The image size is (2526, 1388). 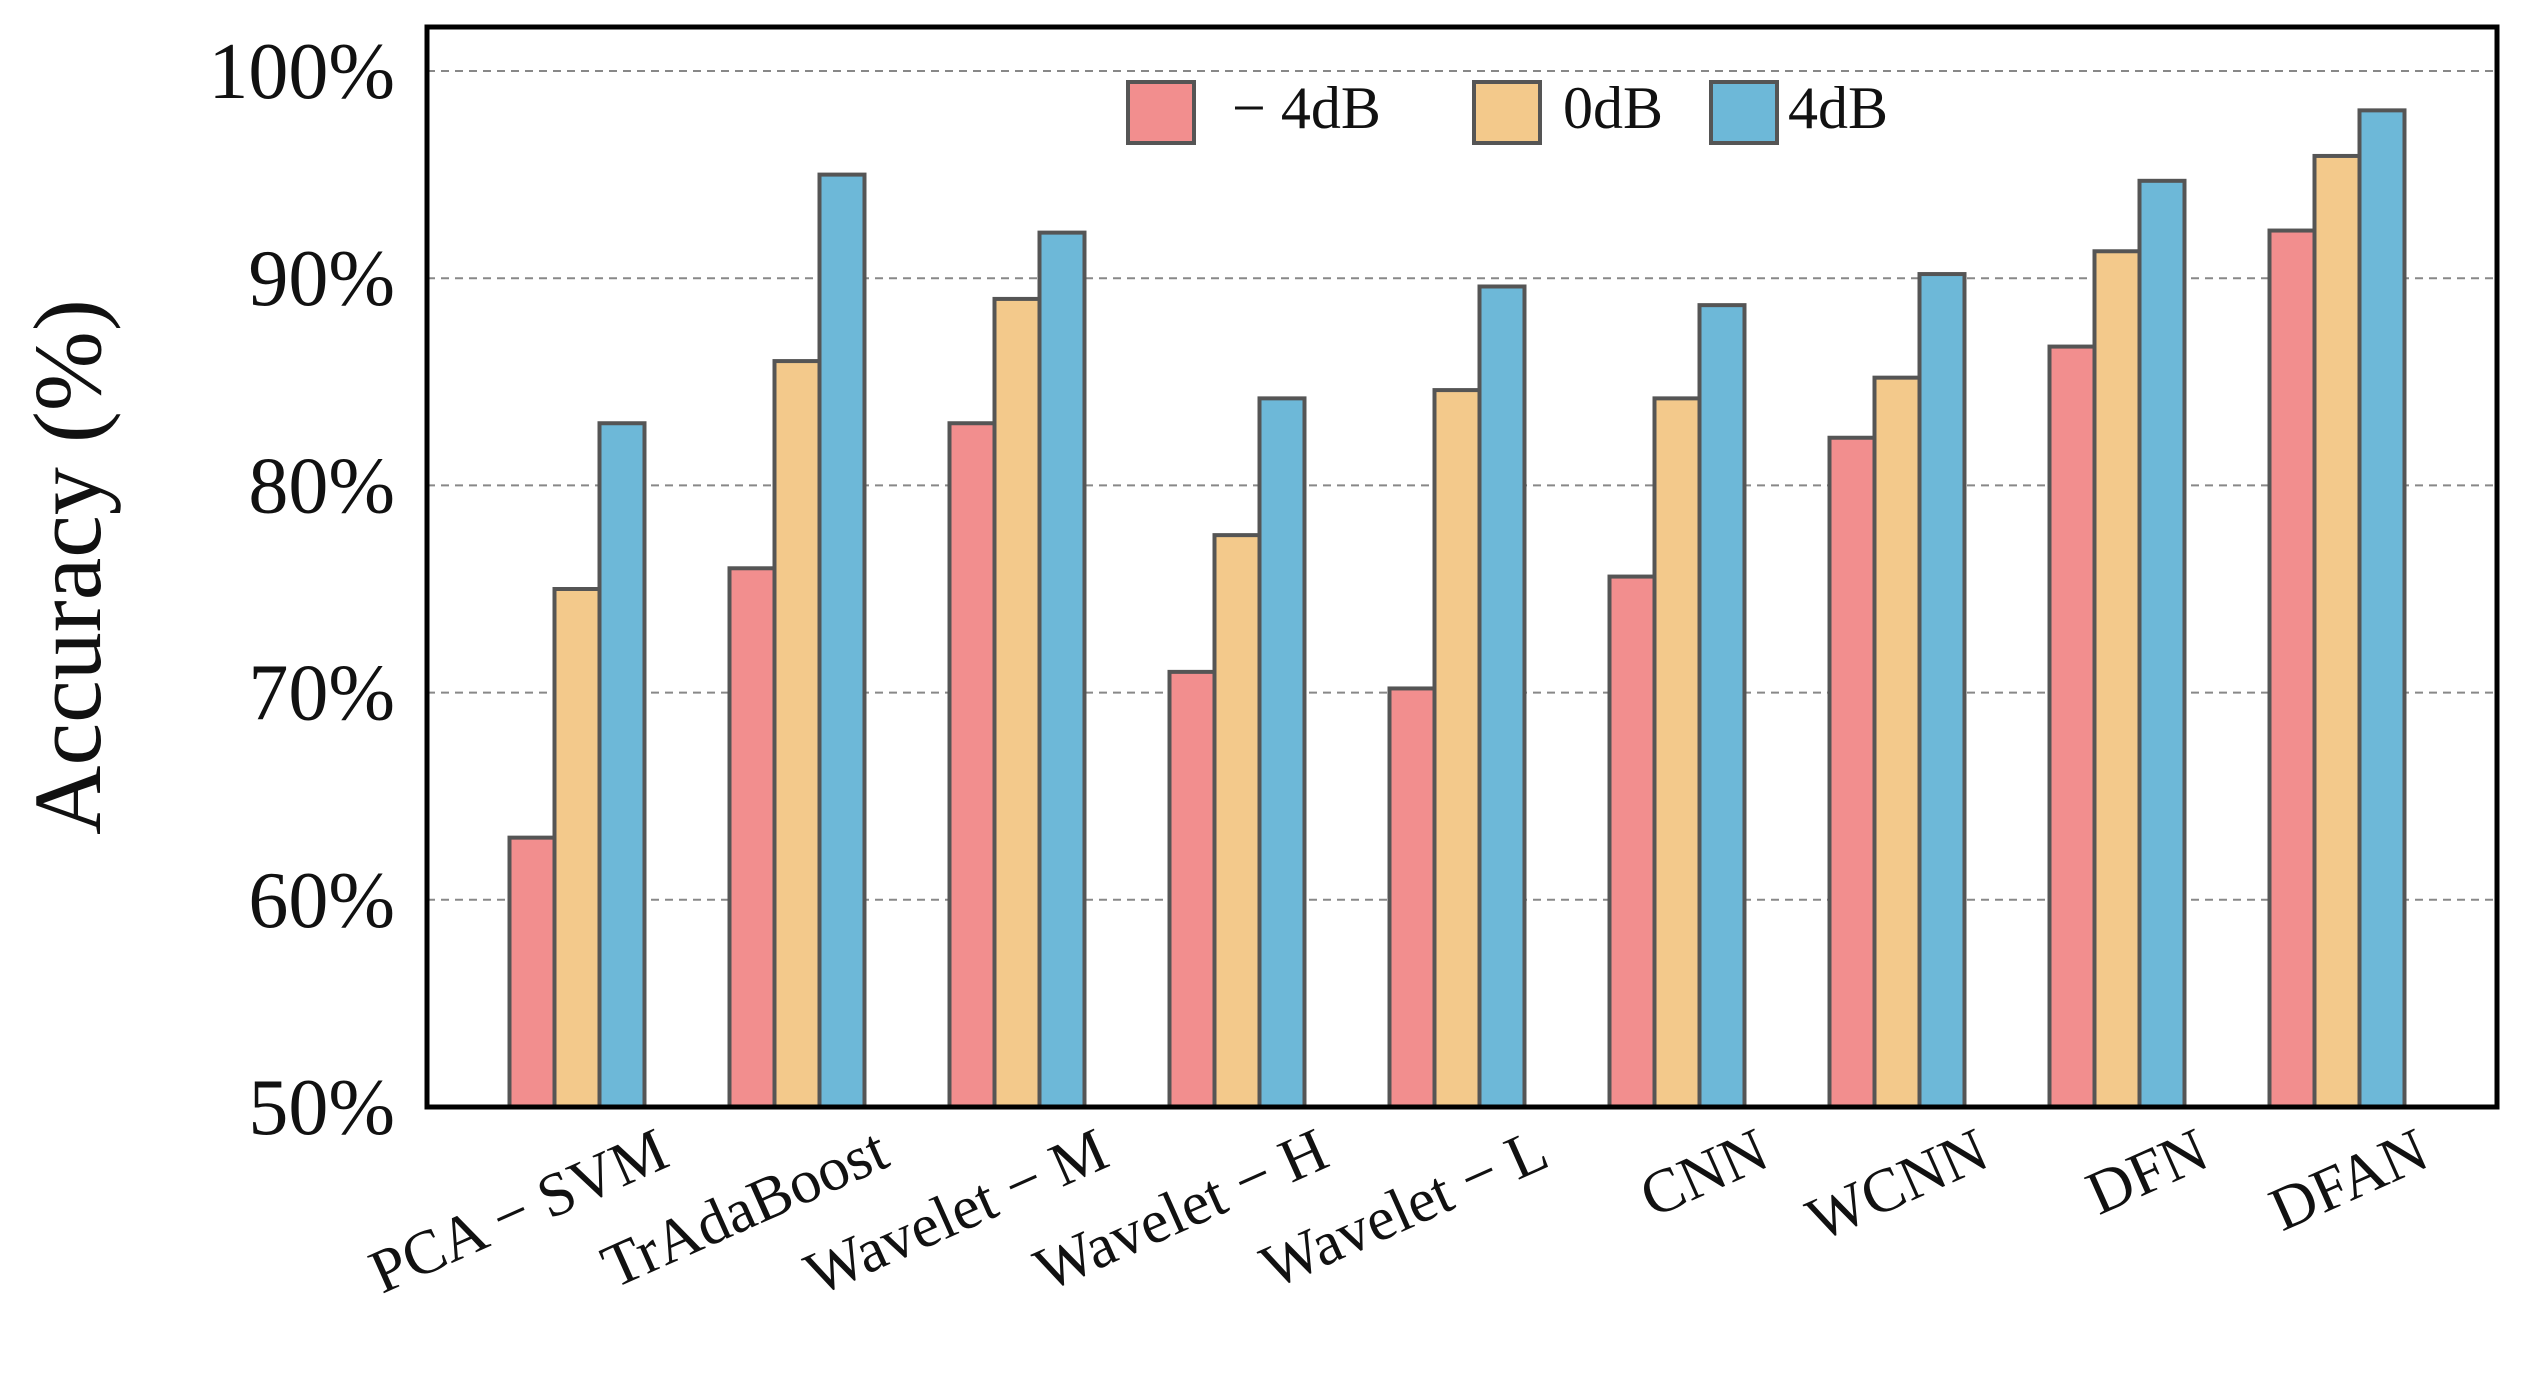 I want to click on x-tick-label: DFAN, so click(x=2349, y=1180).